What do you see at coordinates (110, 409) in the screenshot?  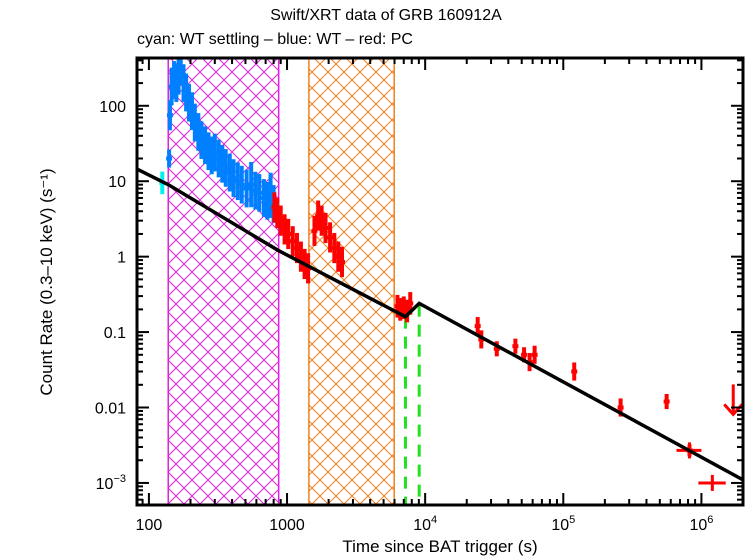 I see `y-tick-label: 0.01` at bounding box center [110, 409].